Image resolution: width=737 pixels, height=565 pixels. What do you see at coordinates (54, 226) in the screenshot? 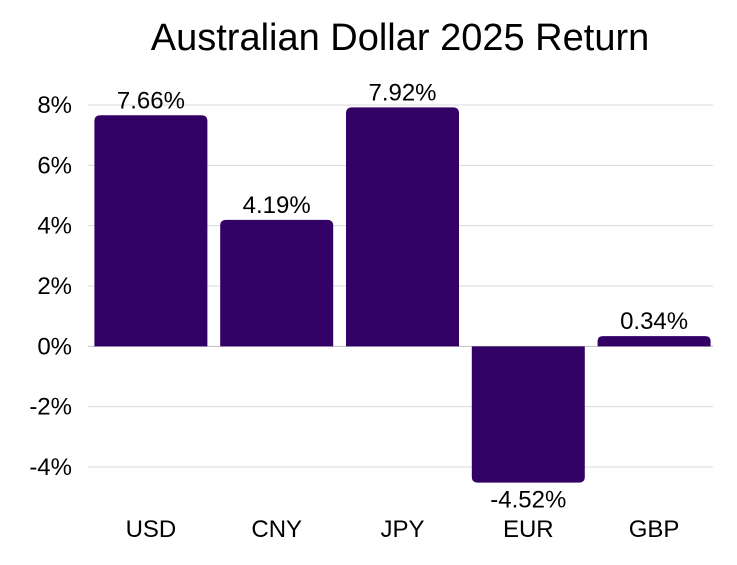
I see `y-tick-label: 4%` at bounding box center [54, 226].